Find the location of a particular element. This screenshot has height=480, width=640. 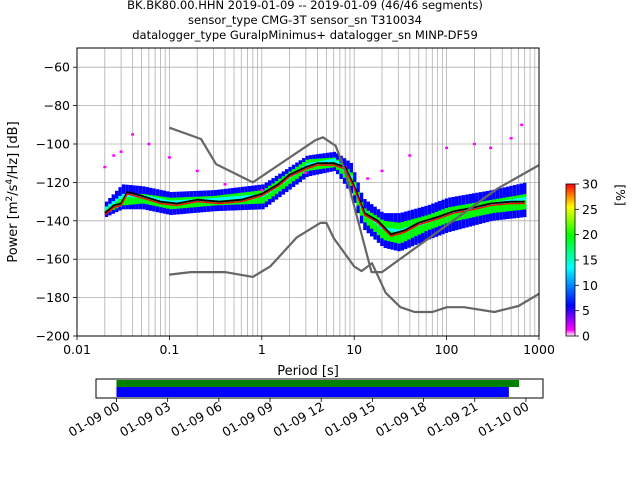

x-tick-label: 1 is located at coordinates (262, 349).